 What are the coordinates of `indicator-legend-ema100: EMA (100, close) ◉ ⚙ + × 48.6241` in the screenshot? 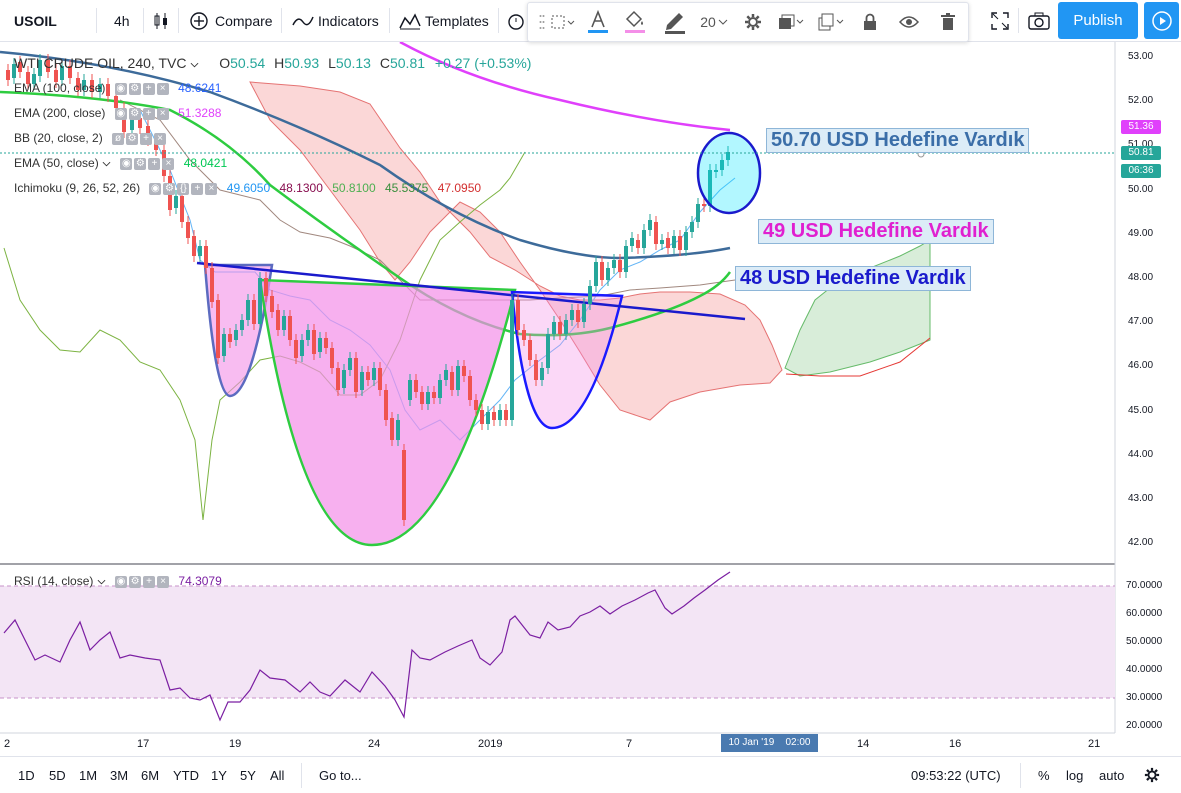 It's located at (117, 88).